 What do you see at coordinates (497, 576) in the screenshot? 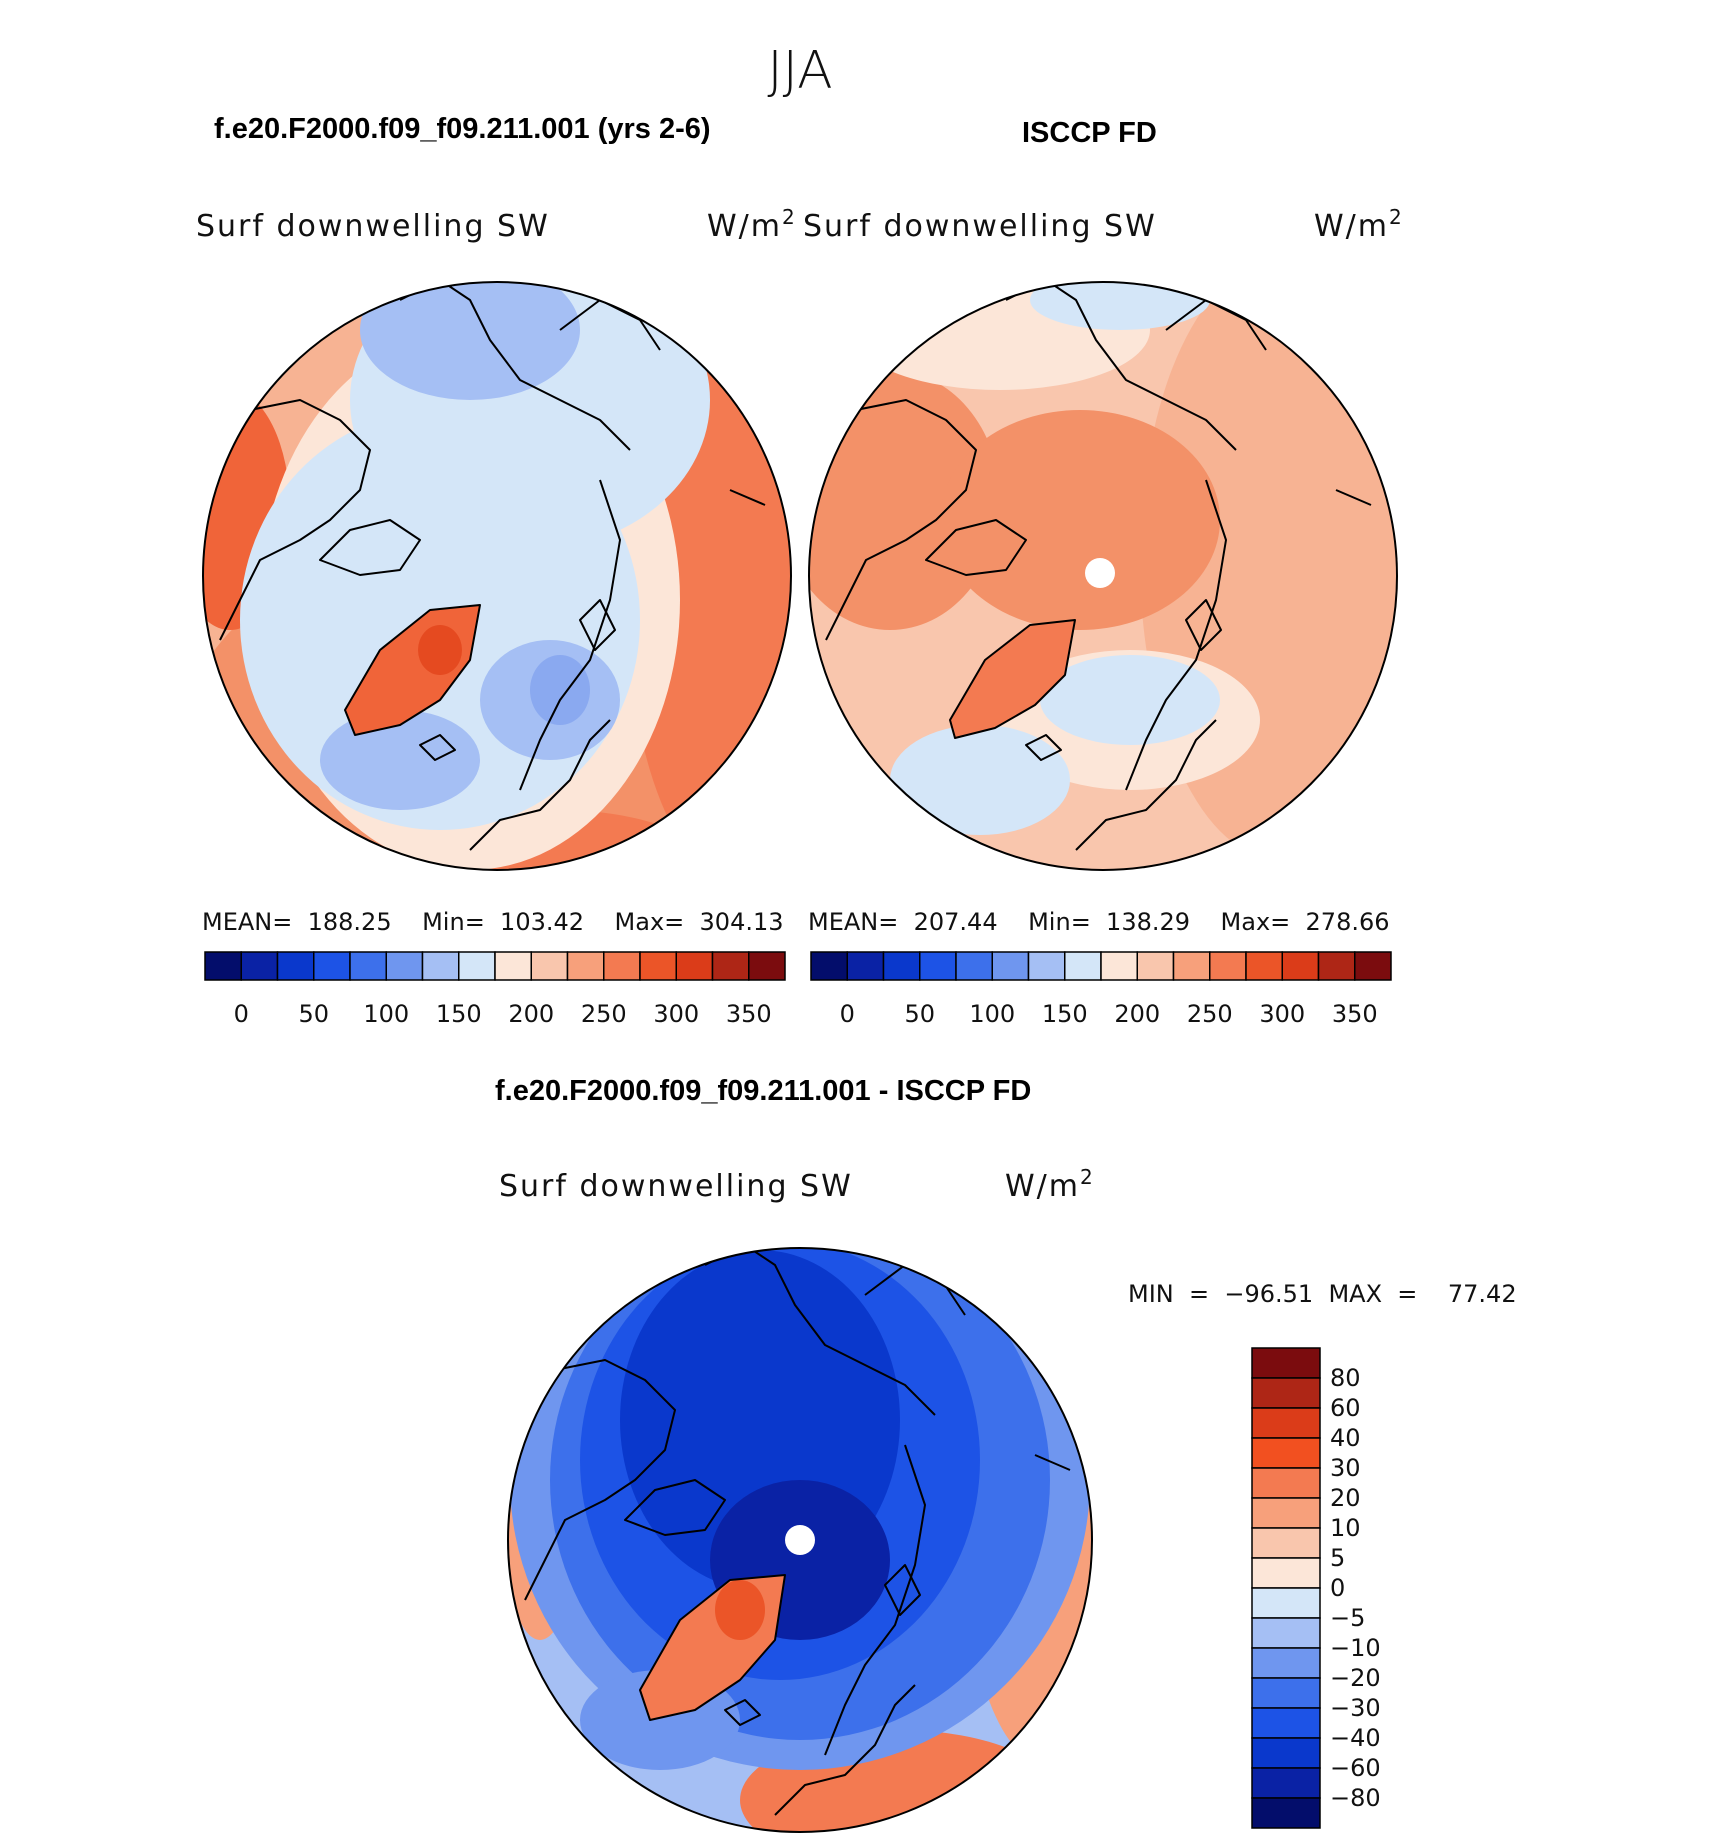
I see `map-model` at bounding box center [497, 576].